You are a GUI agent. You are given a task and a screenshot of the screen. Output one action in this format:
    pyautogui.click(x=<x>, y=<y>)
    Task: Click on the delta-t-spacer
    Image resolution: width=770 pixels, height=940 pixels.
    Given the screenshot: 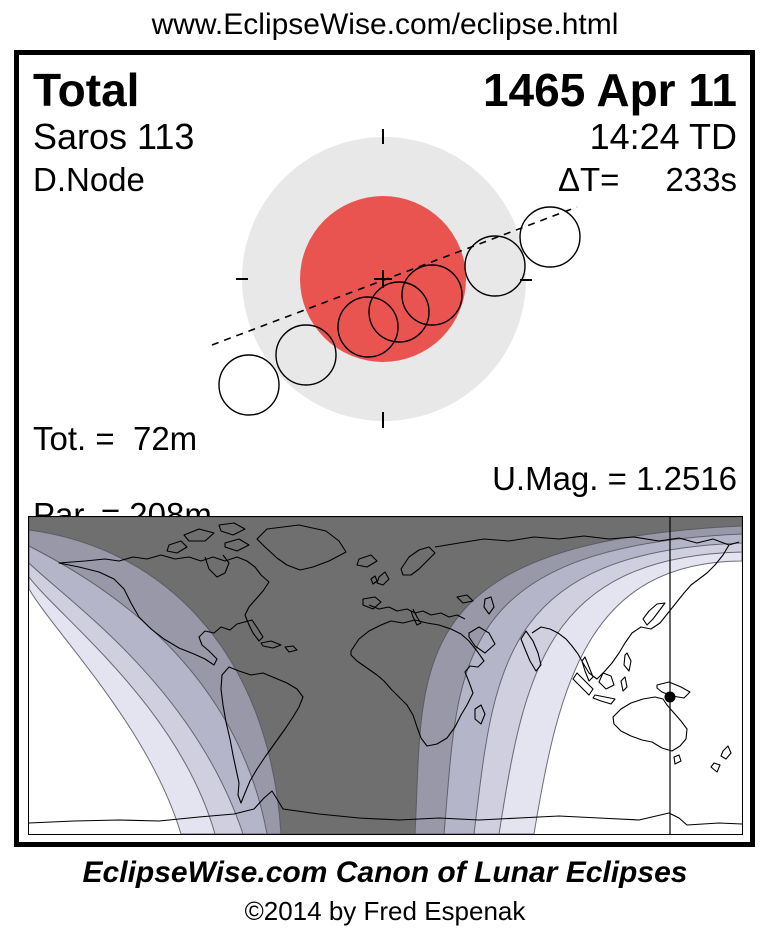 What is the action you would take?
    pyautogui.click(x=642, y=179)
    